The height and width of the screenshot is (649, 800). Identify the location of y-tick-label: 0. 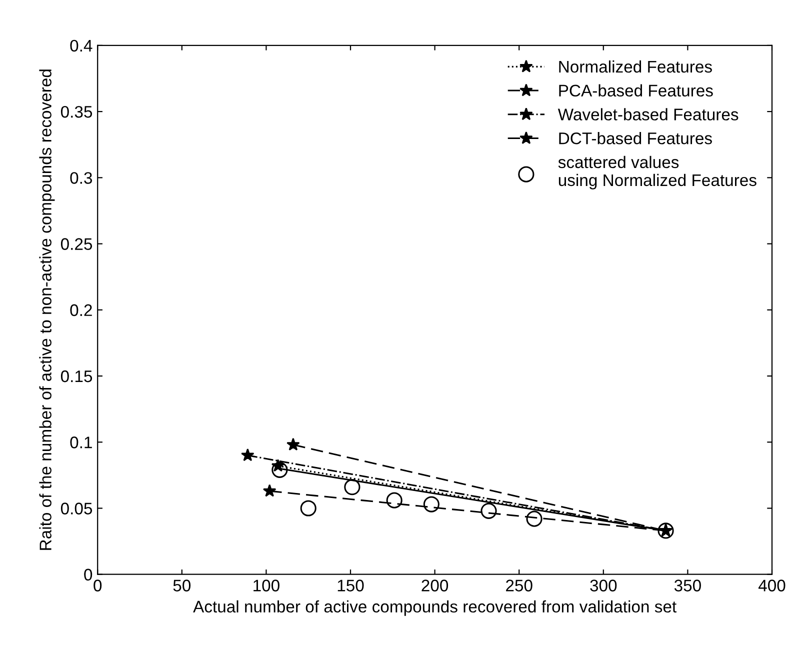
(88, 574).